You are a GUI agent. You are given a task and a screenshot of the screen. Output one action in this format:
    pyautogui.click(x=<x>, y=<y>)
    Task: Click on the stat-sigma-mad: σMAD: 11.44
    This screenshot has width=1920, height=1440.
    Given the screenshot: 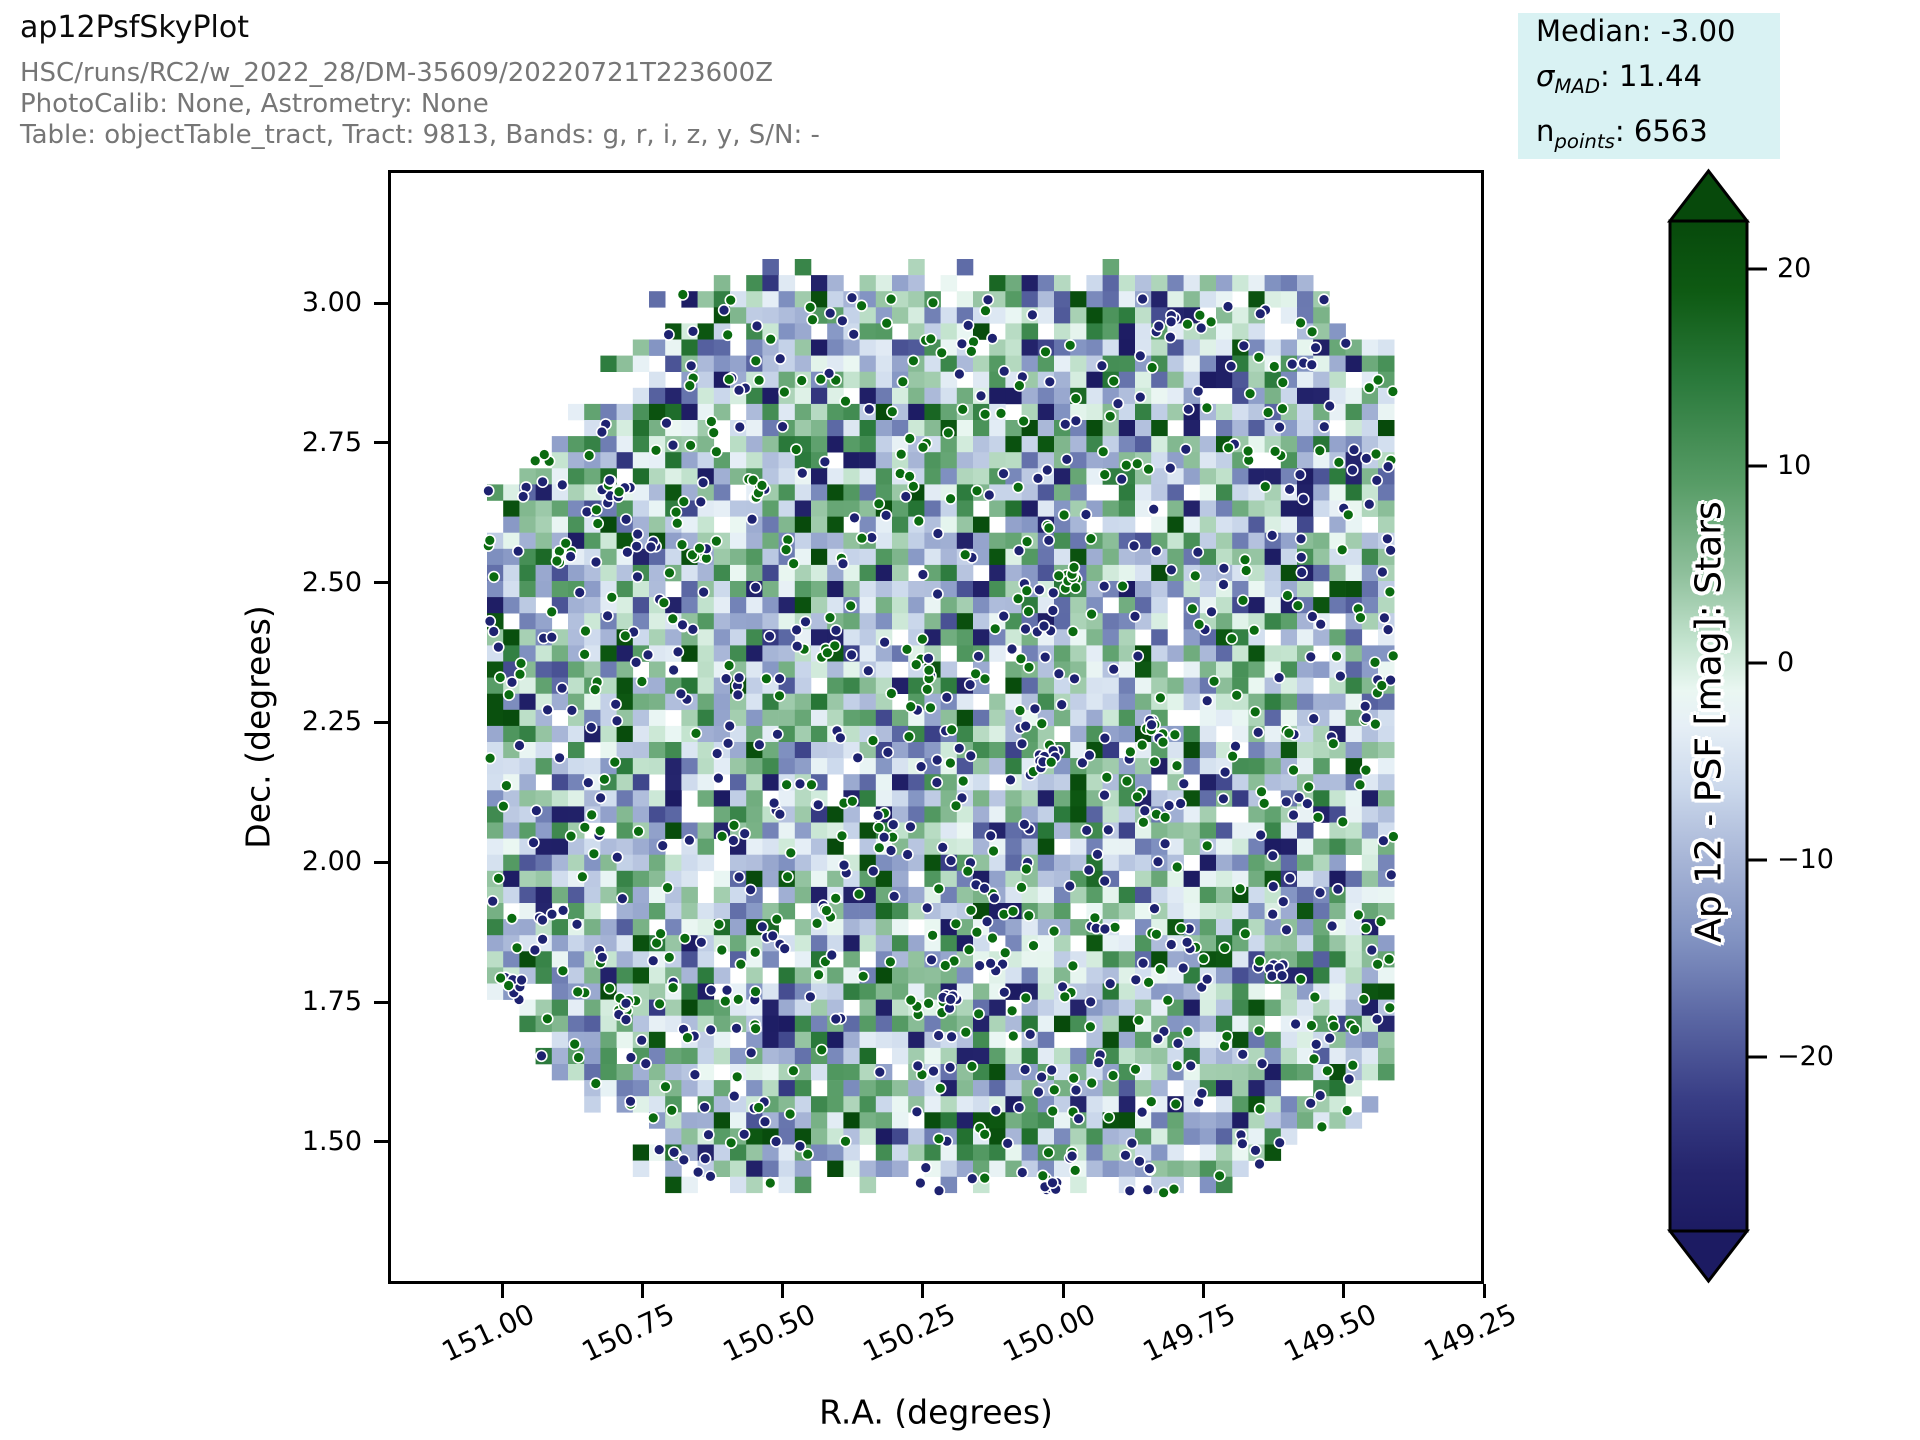 What is the action you would take?
    pyautogui.click(x=1619, y=78)
    